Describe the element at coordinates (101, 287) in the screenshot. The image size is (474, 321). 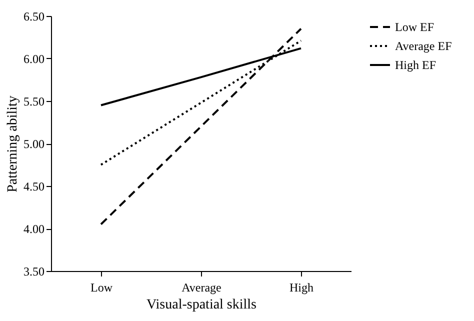
I see `x-tick-label: Low` at that location.